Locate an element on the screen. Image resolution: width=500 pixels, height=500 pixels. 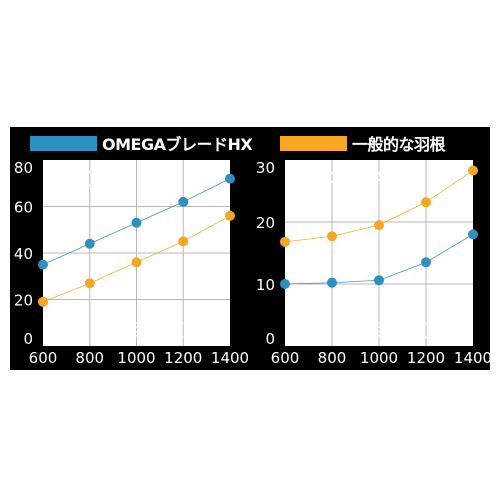
y-tick-label: 60 is located at coordinates (23, 208).